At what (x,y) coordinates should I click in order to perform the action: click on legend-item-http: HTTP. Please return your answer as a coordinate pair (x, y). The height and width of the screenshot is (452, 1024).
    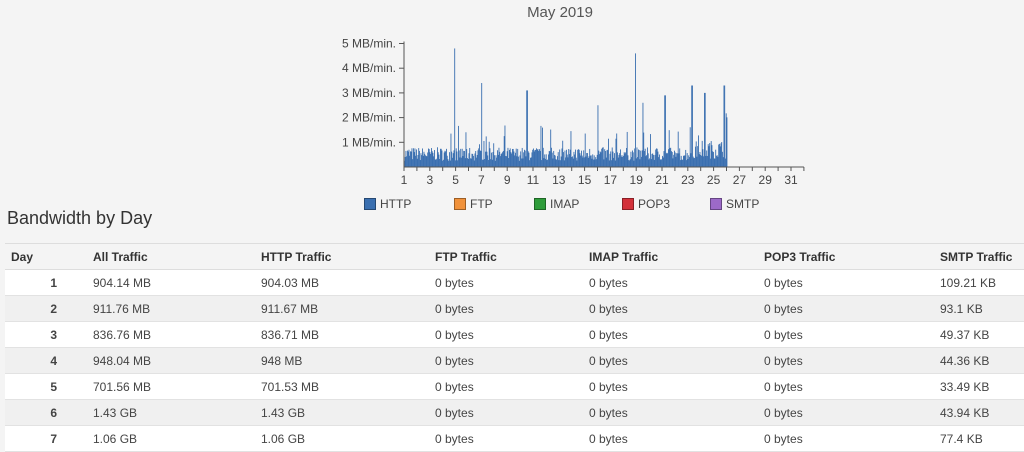
    Looking at the image, I should click on (387, 204).